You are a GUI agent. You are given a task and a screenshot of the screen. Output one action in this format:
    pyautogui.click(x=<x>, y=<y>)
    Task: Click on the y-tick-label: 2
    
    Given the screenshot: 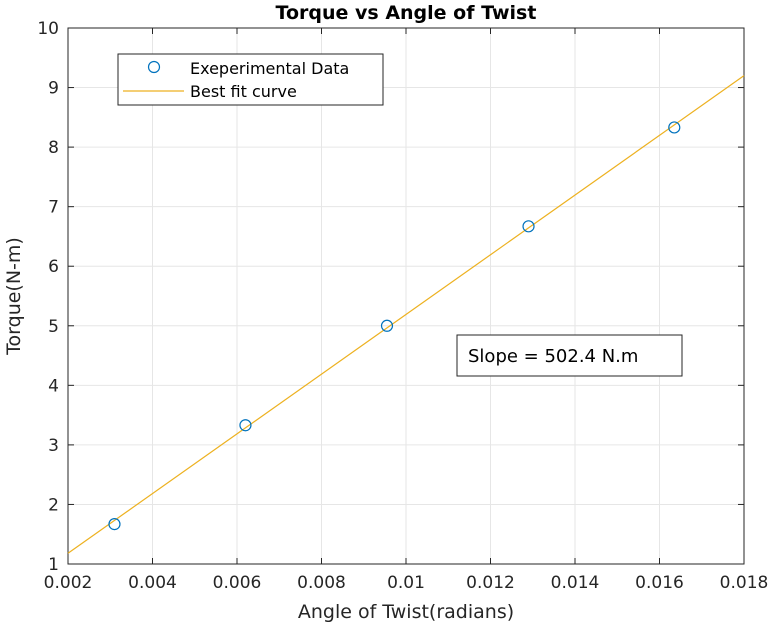 What is the action you would take?
    pyautogui.click(x=53, y=505)
    